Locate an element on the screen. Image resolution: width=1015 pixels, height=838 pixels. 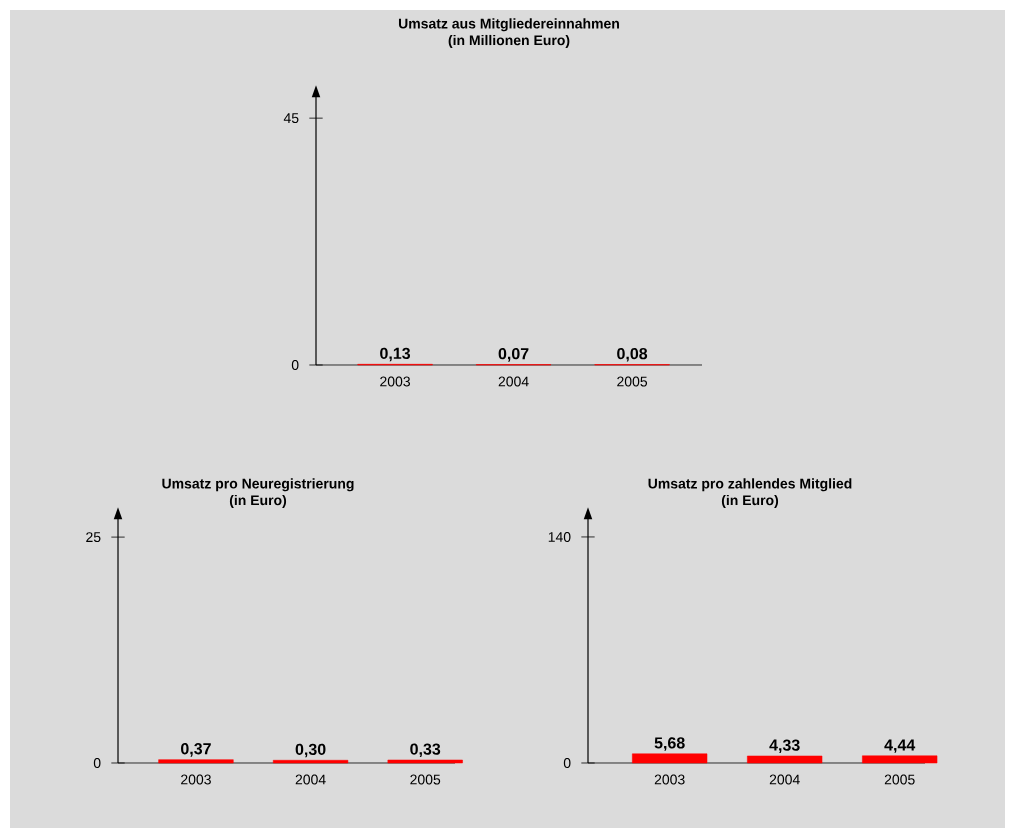
y-tick-label: 45 is located at coordinates (291, 118).